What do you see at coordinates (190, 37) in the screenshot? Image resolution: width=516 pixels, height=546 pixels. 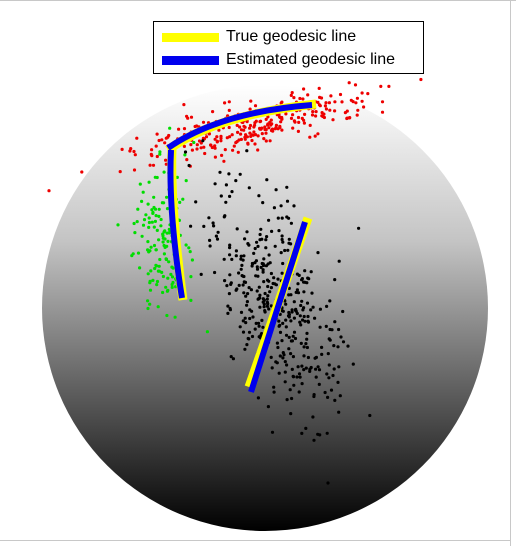 I see `legend-swatch-true` at bounding box center [190, 37].